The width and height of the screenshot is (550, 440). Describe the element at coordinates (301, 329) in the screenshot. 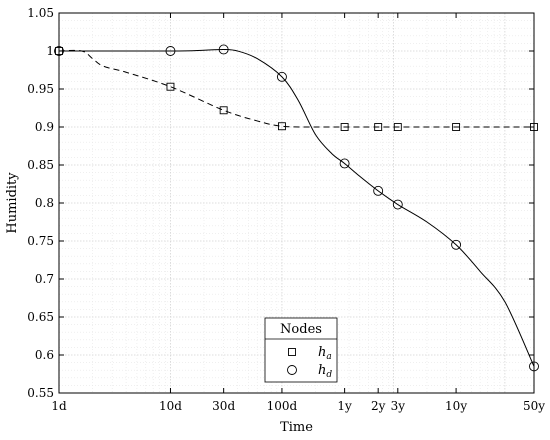

I see `legend-title: Nodes` at that location.